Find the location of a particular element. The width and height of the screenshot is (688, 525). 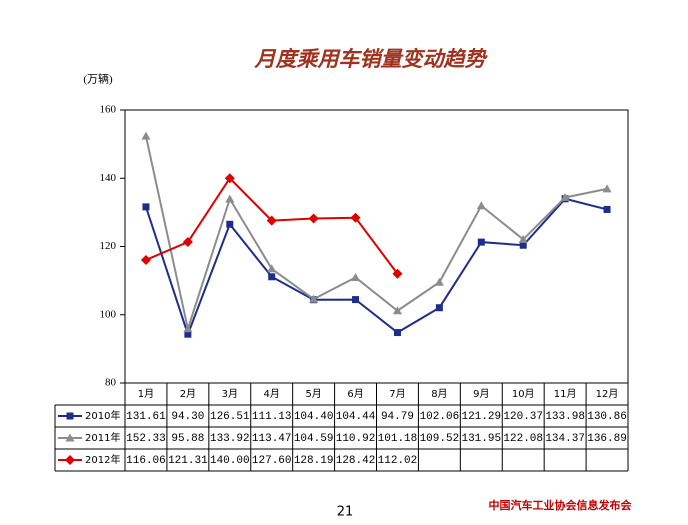

table-value: 110.92 is located at coordinates (356, 439).